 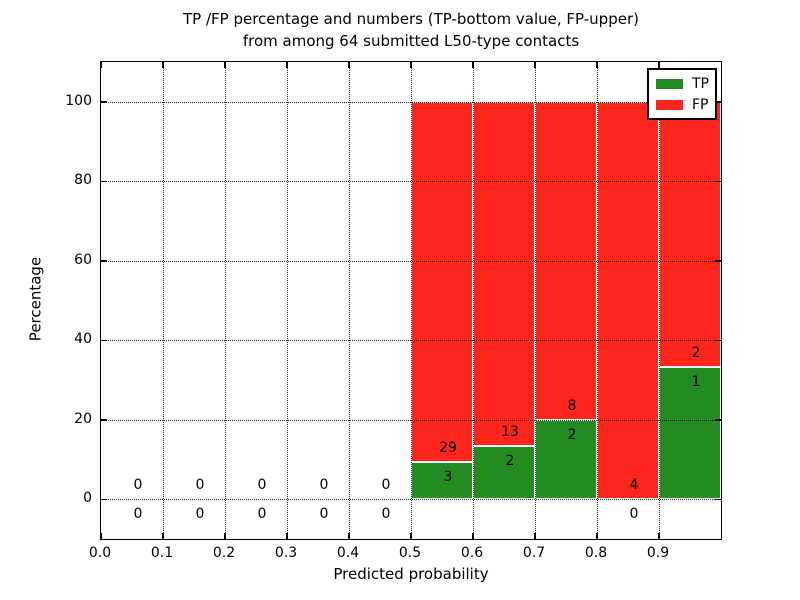 What do you see at coordinates (83, 418) in the screenshot?
I see `y-tick-label: 20` at bounding box center [83, 418].